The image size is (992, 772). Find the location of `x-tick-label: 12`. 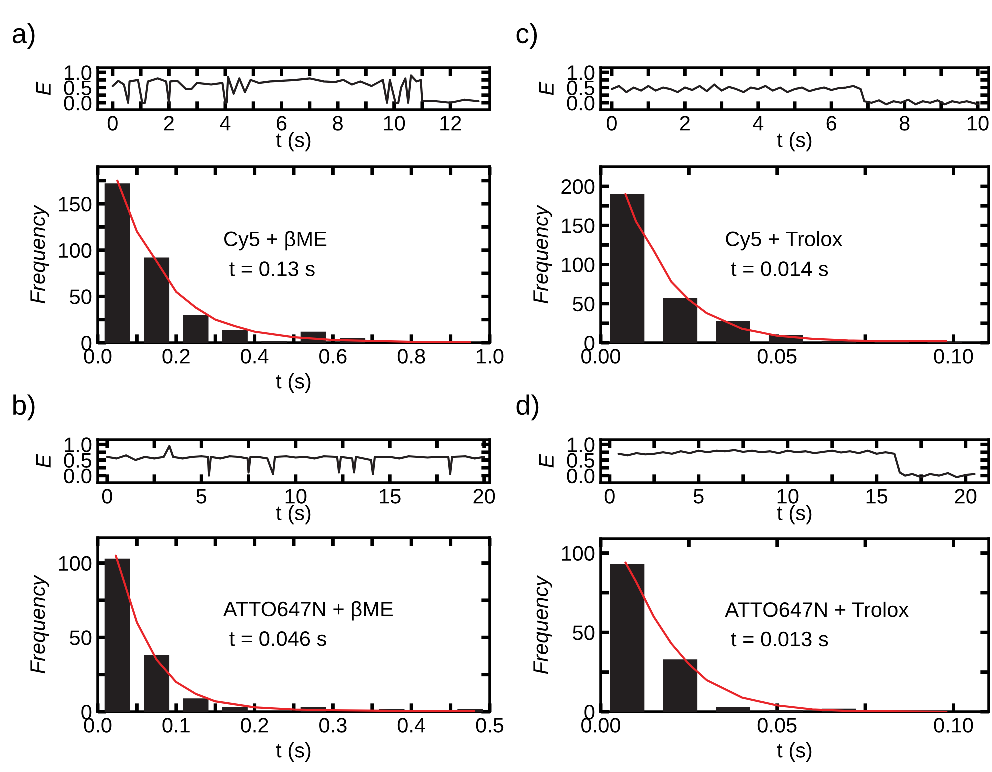

x-tick-label: 12 is located at coordinates (451, 123).